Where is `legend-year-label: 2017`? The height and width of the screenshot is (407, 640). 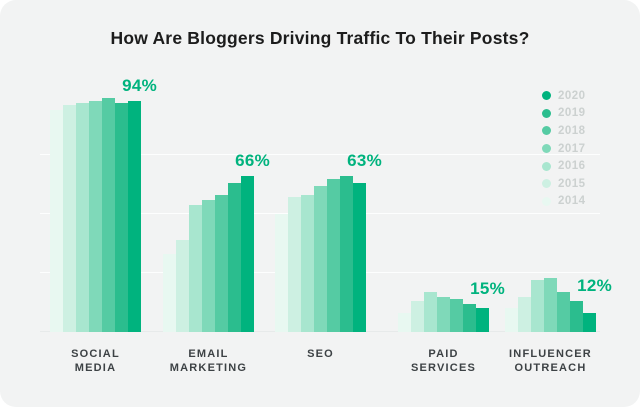
legend-year-label: 2017 is located at coordinates (572, 148).